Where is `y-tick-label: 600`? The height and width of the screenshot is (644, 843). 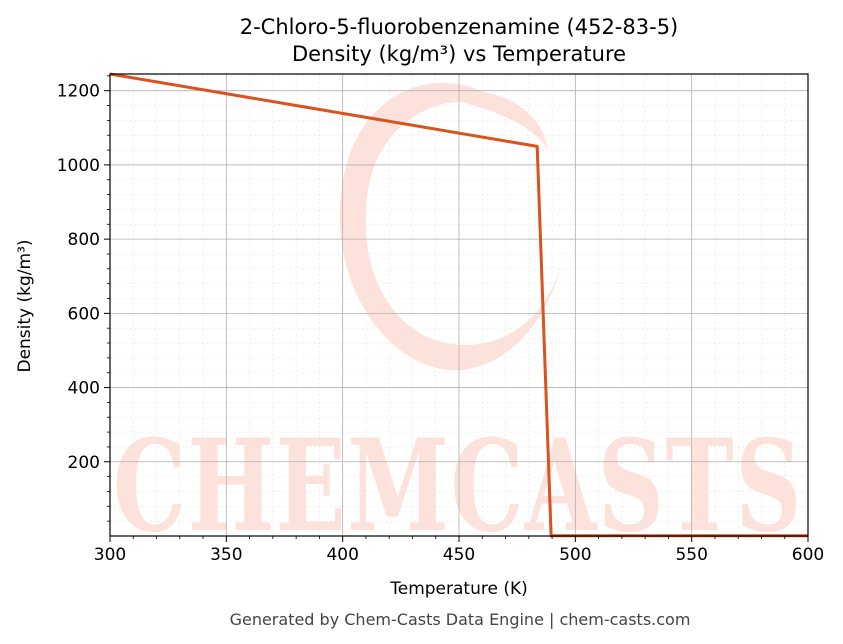 y-tick-label: 600 is located at coordinates (84, 314).